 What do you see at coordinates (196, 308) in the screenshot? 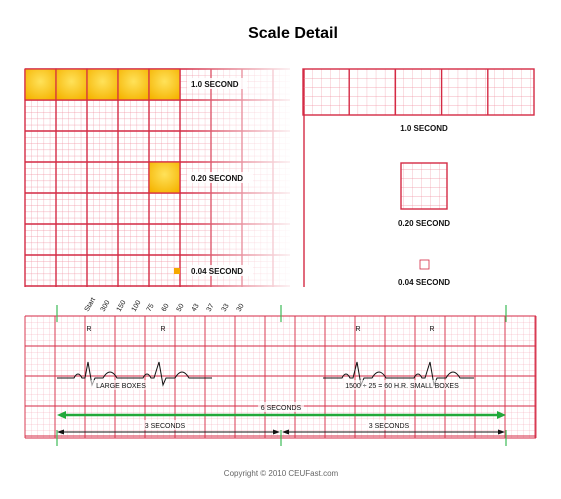
I see `rate-label-43: 43` at bounding box center [196, 308].